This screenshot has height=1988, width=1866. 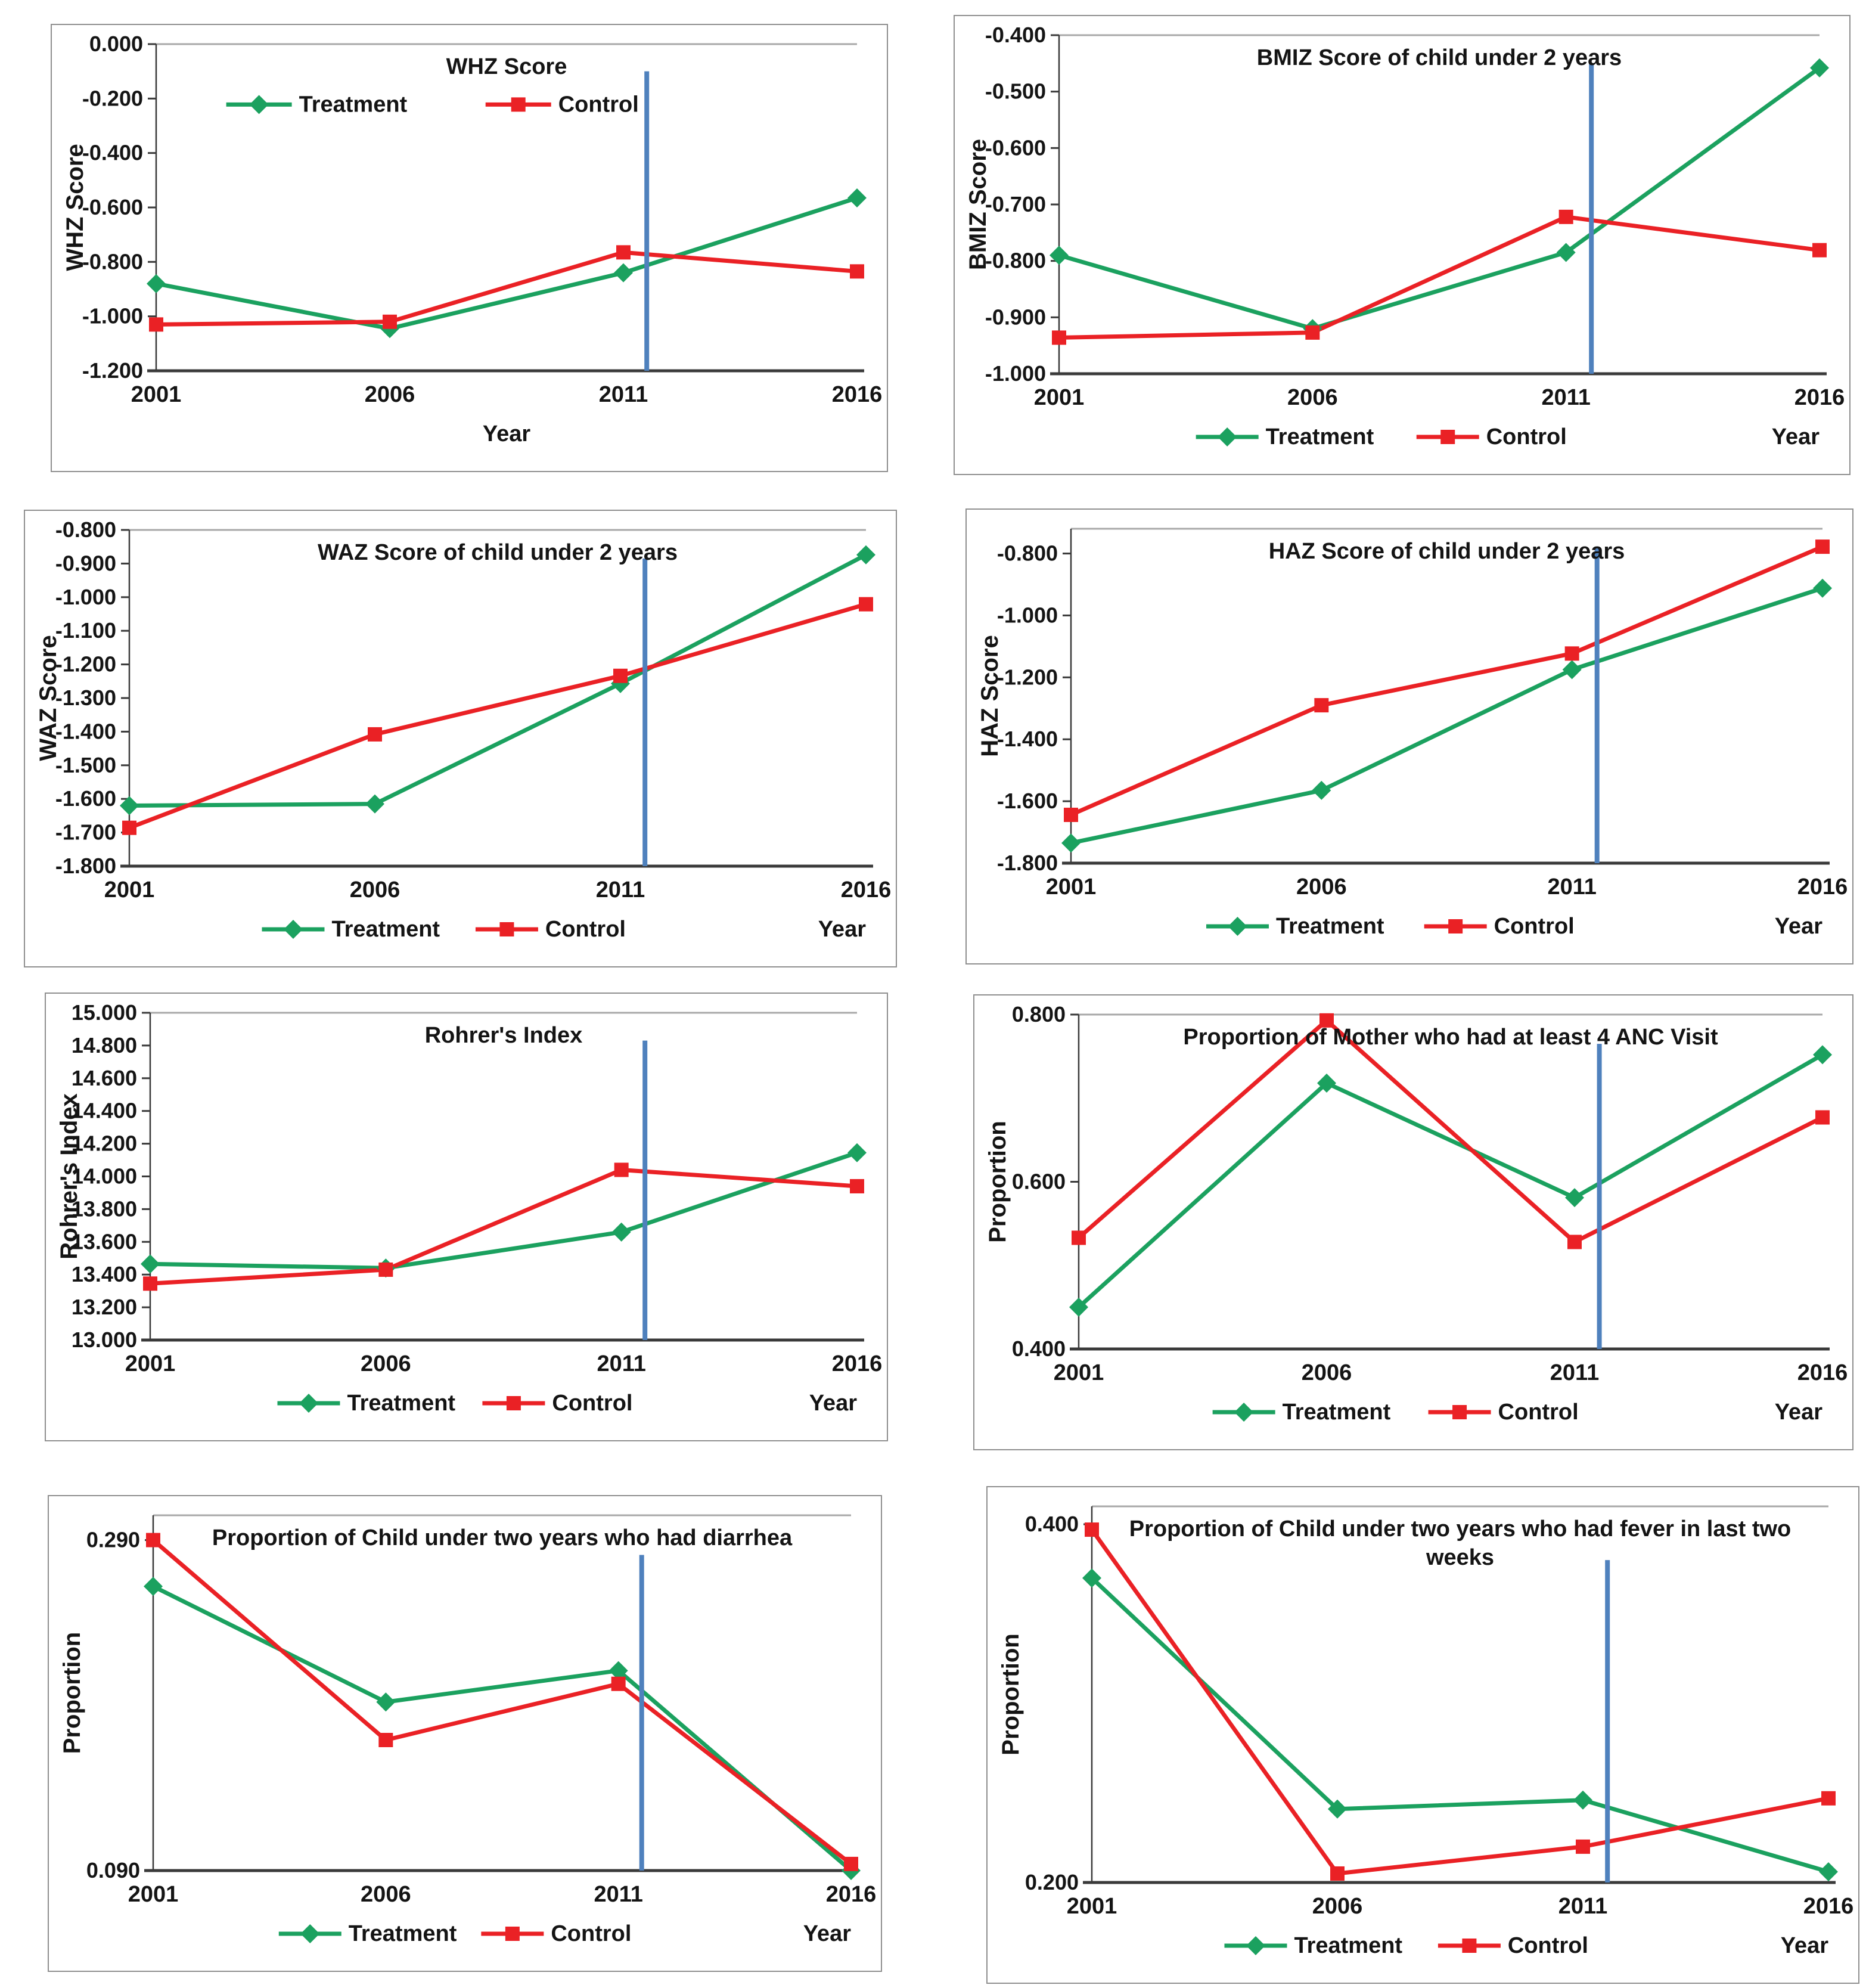 What do you see at coordinates (990, 696) in the screenshot?
I see `y-axis-label: HAZ Score` at bounding box center [990, 696].